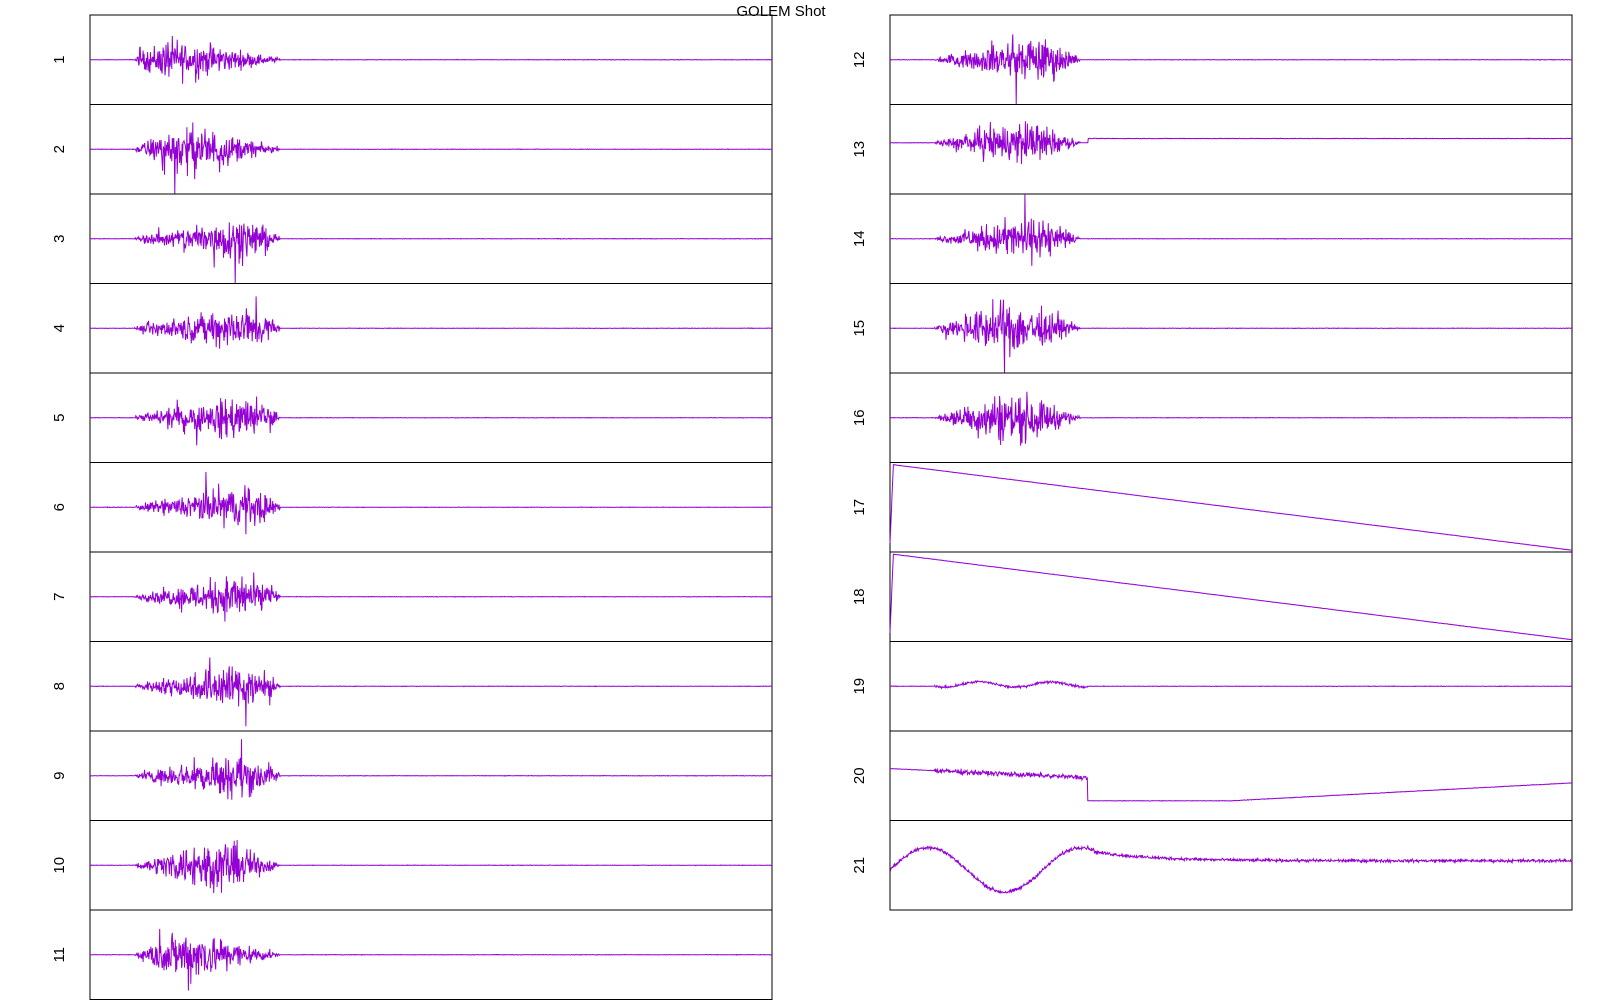 The width and height of the screenshot is (1600, 1000). What do you see at coordinates (859, 686) in the screenshot?
I see `panel-label: 19` at bounding box center [859, 686].